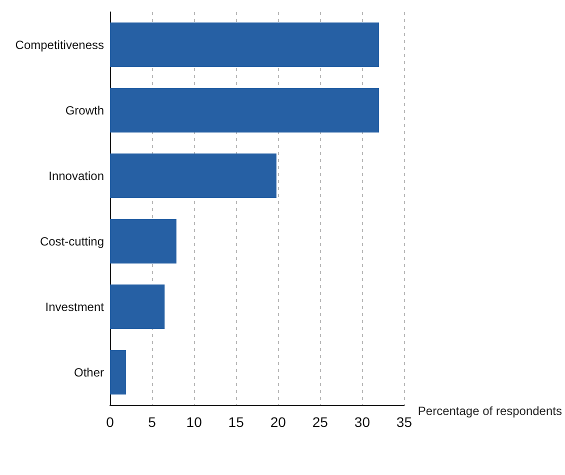 The image size is (565, 475). Describe the element at coordinates (236, 422) in the screenshot. I see `x-tick-label: 15` at that location.